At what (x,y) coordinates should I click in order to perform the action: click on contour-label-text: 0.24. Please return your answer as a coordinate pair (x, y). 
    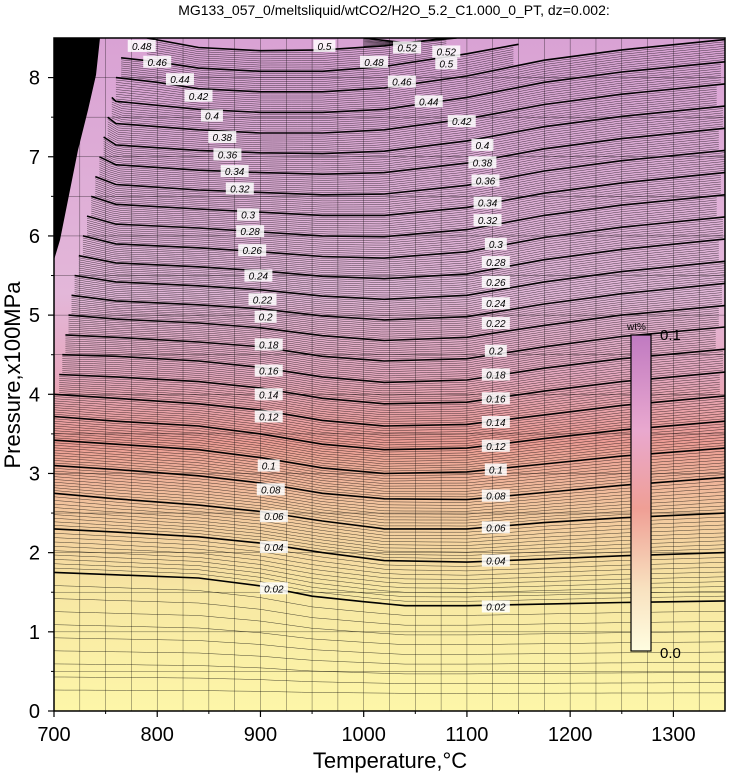
    Looking at the image, I should click on (496, 304).